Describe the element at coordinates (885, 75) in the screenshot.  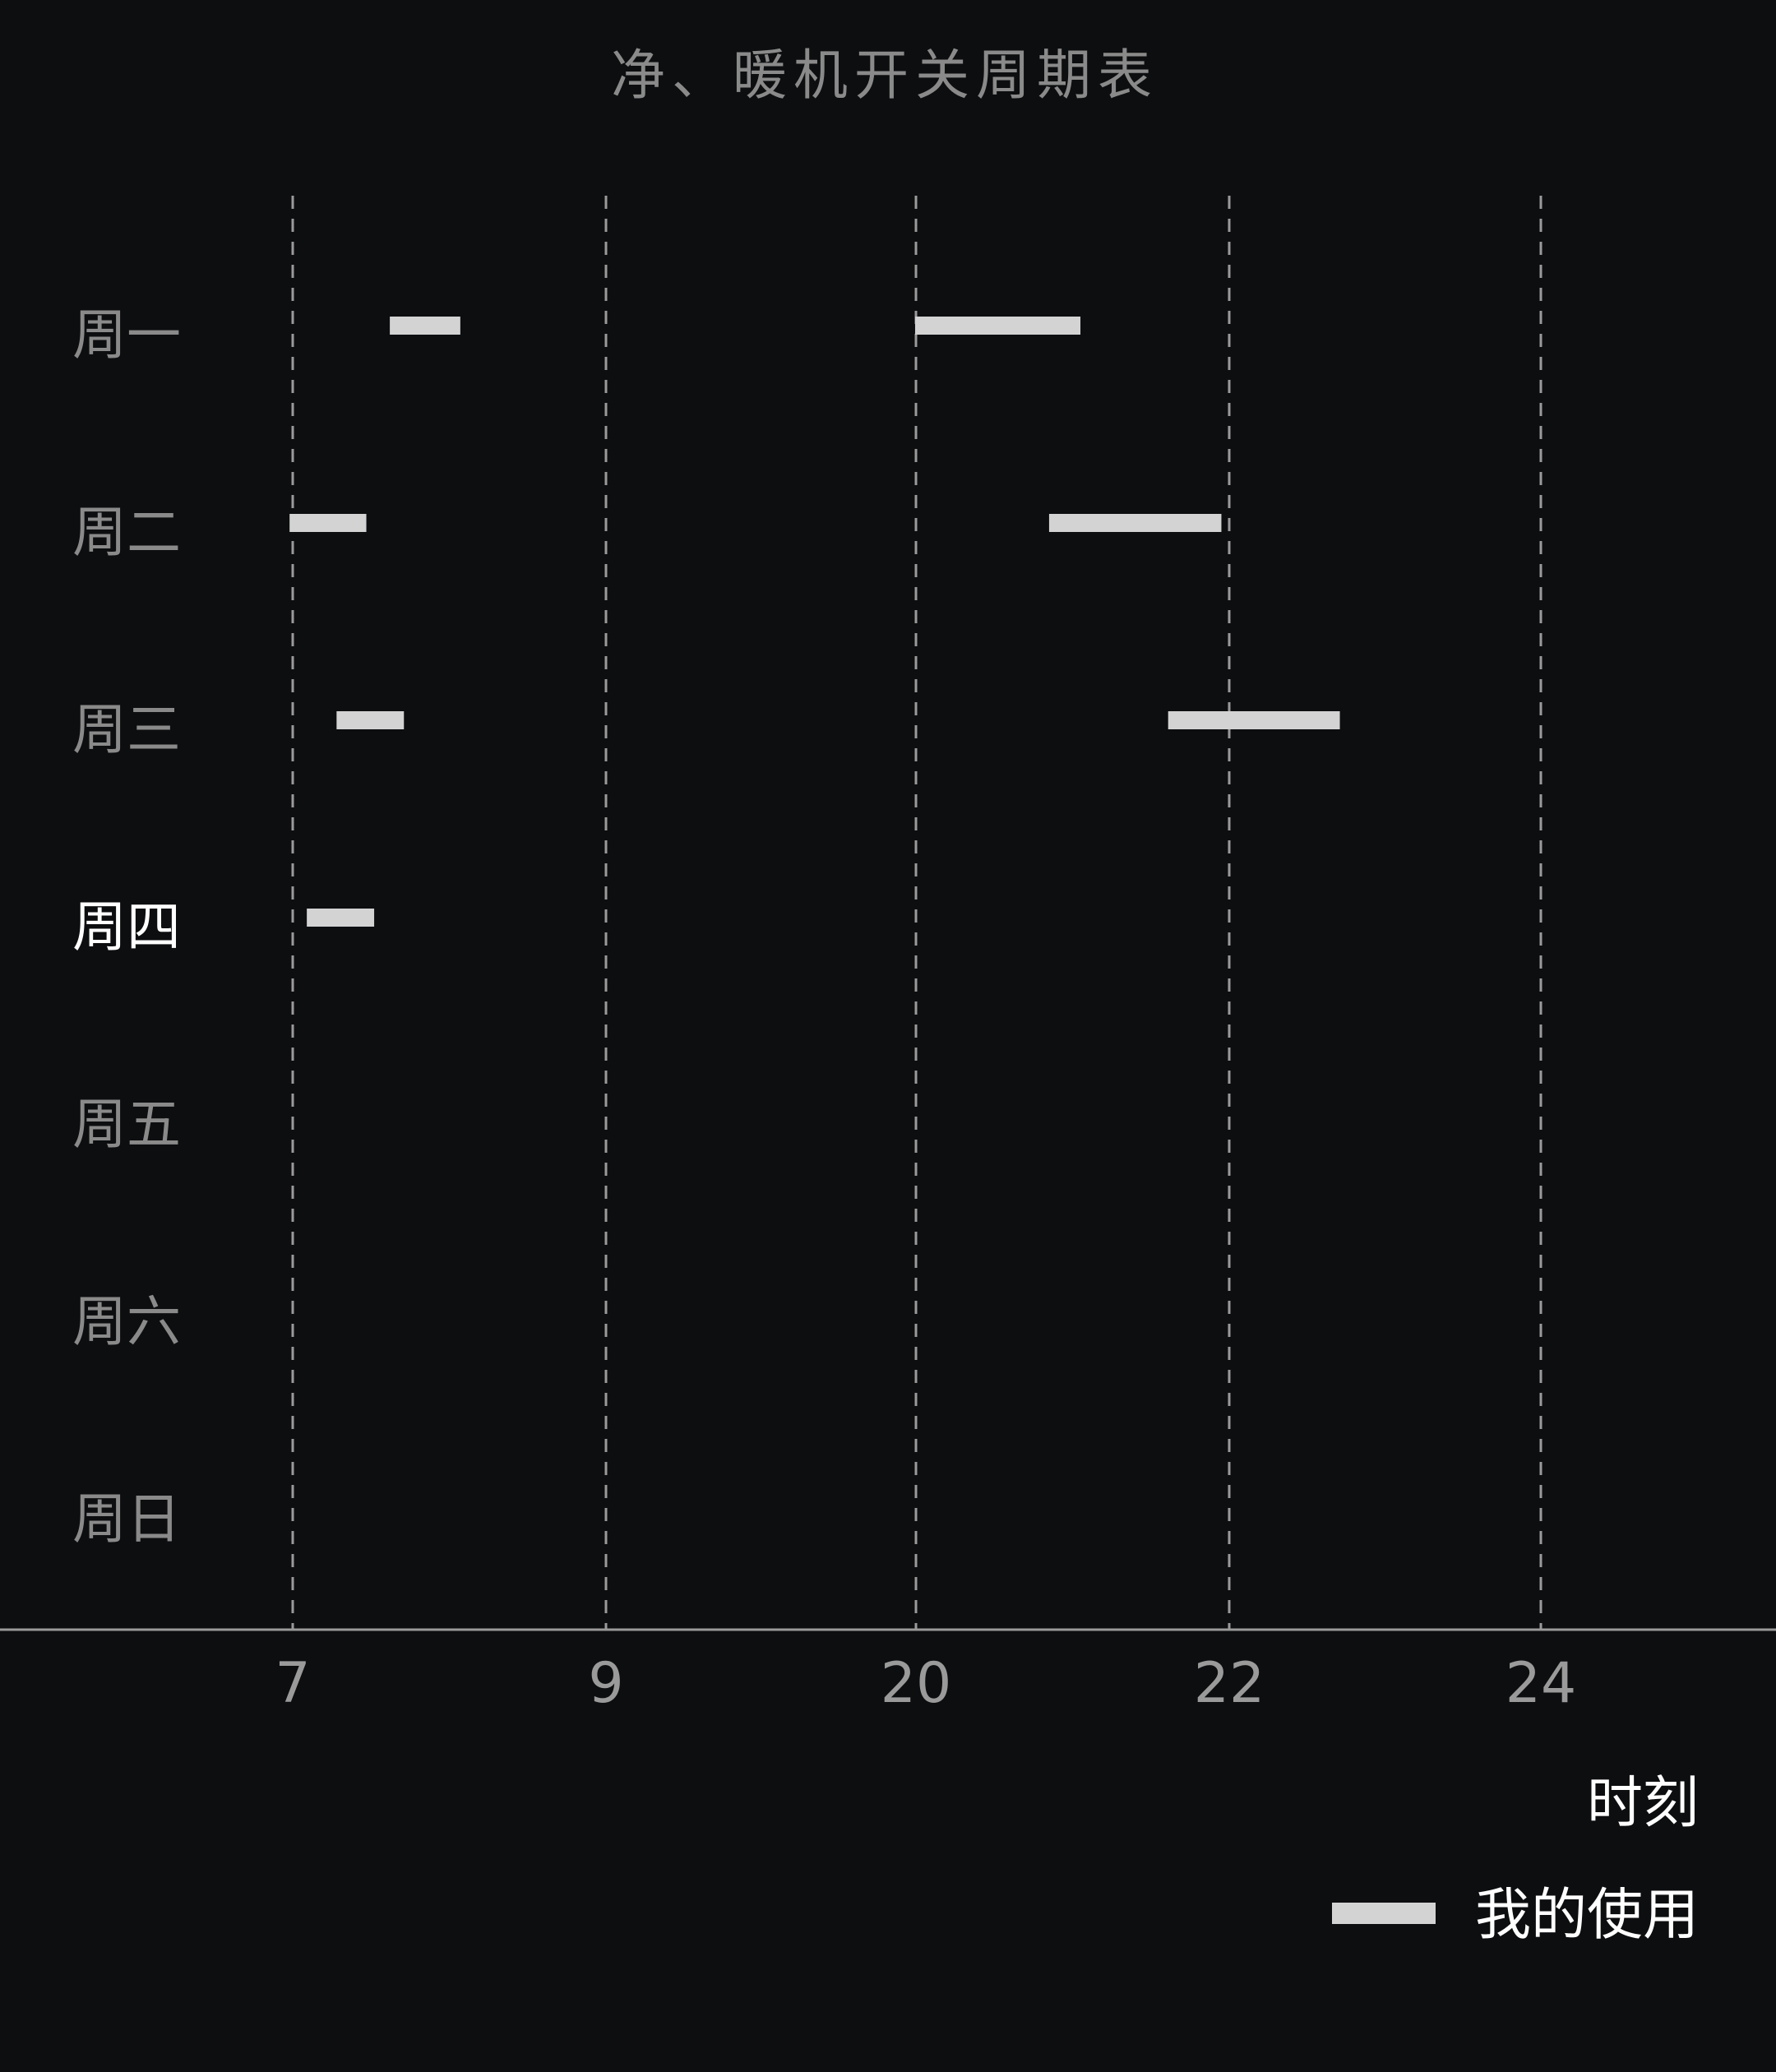
I see `chart-title: 净、暖机开关周期表` at that location.